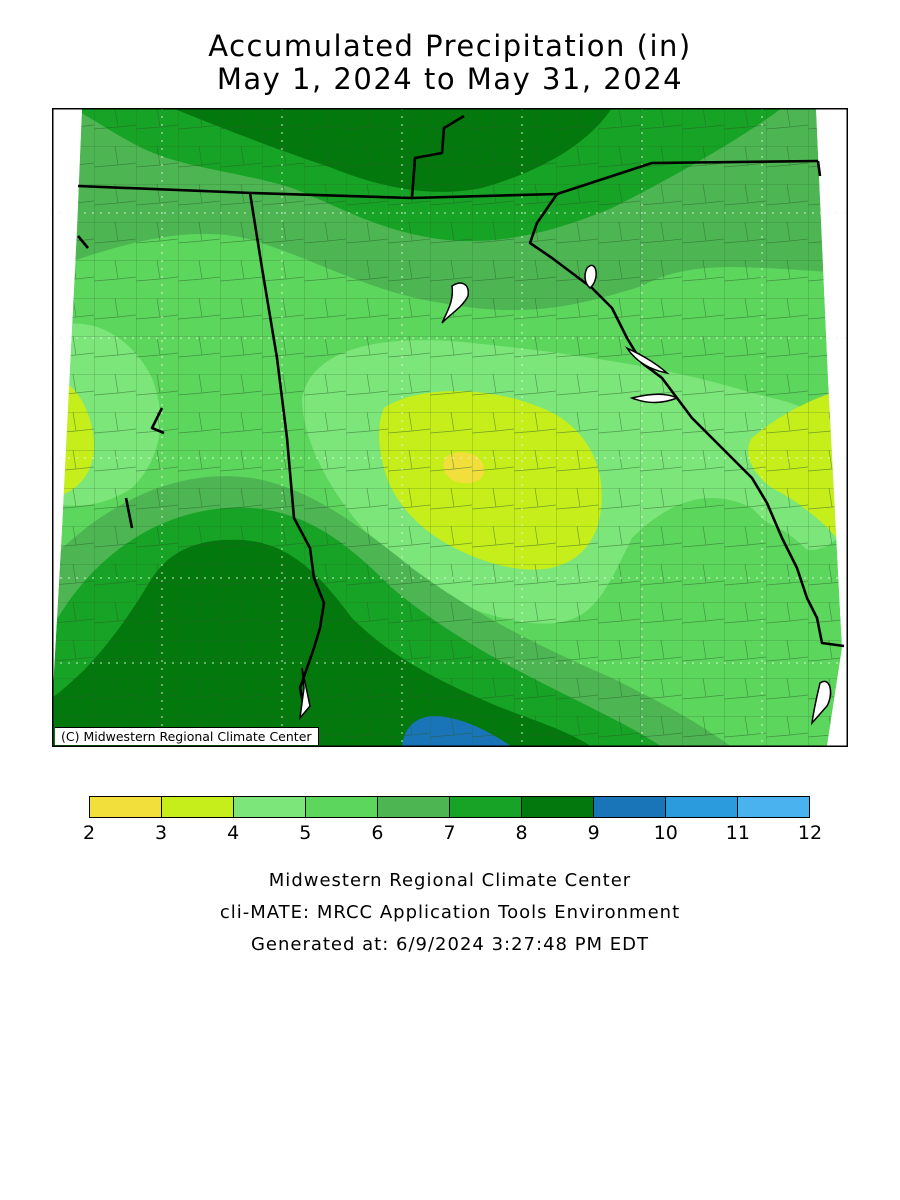 The image size is (900, 1200). Describe the element at coordinates (89, 833) in the screenshot. I see `legend-tick-label: 2` at that location.